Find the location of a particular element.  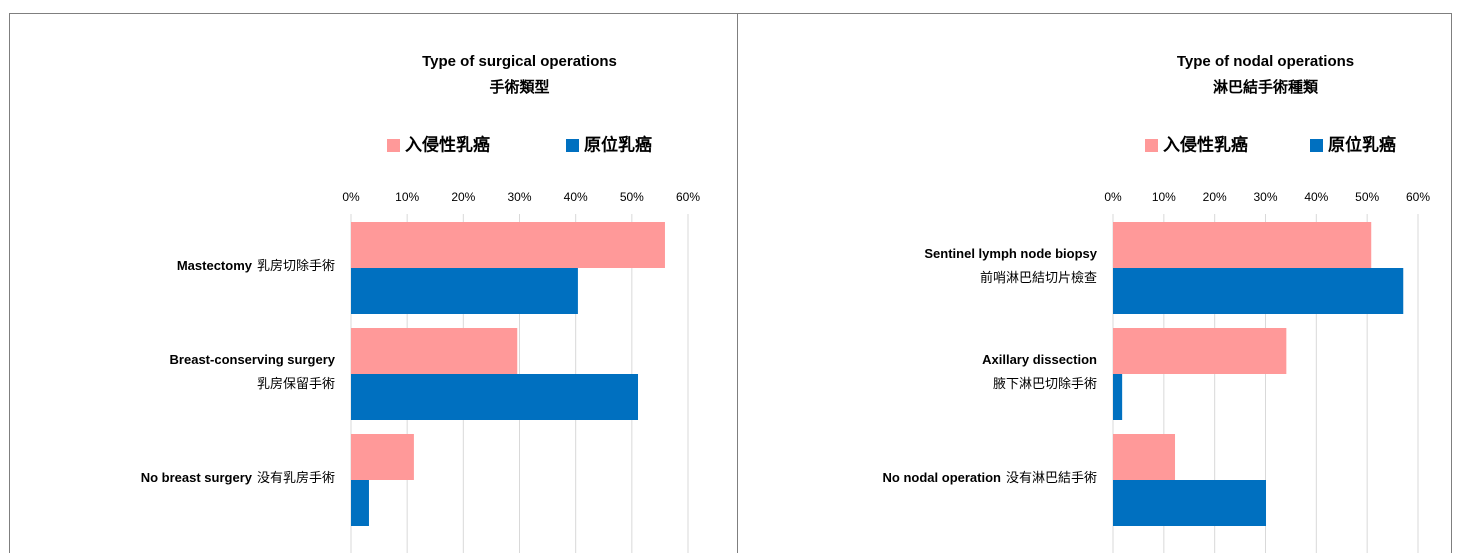

category-label-part: 没有淋巴結手術 is located at coordinates (1051, 477).